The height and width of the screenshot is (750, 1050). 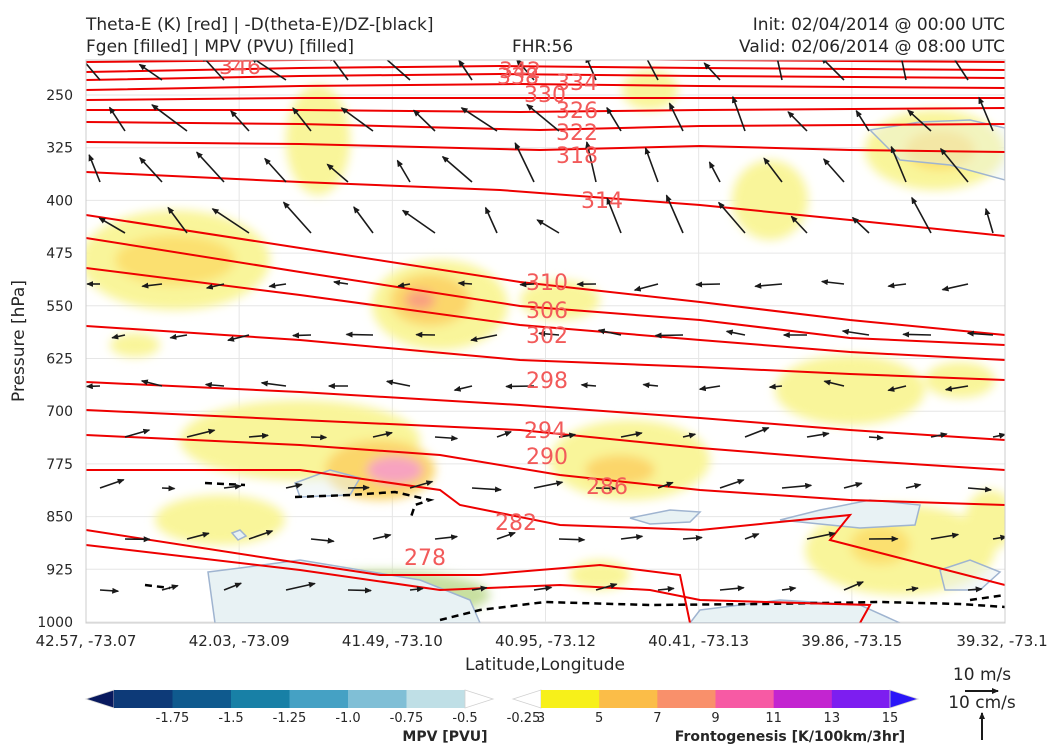 What do you see at coordinates (872, 47) in the screenshot?
I see `valid-time: Valid: 02/06/2014 @ 08:00 UTC` at bounding box center [872, 47].